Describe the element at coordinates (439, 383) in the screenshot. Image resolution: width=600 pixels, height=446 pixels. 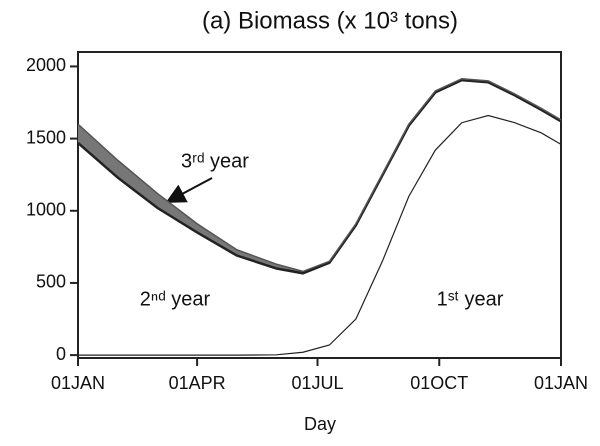
I see `x-tick-label: 01OCT` at that location.